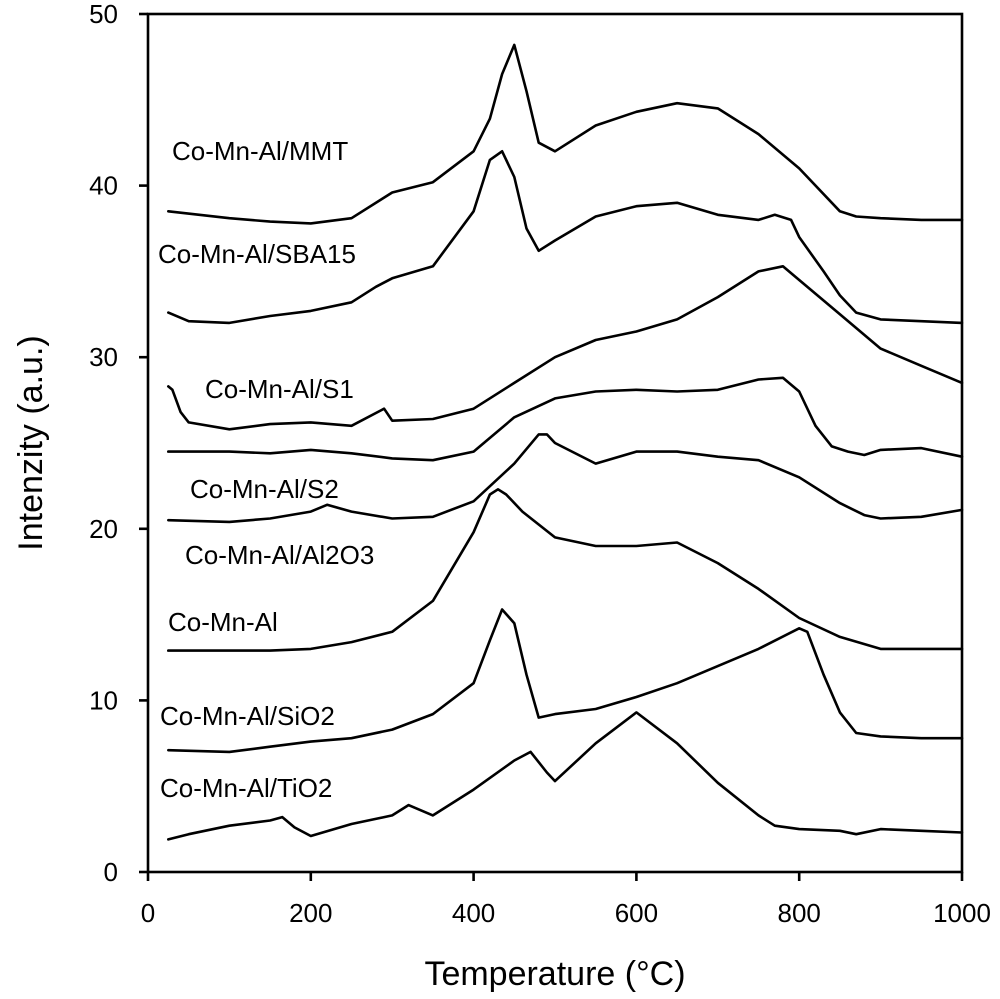 This screenshot has height=999, width=1000. Describe the element at coordinates (247, 716) in the screenshot. I see `series-label-co-mn-al-sio2: Co-Mn-Al/SiO2` at that location.